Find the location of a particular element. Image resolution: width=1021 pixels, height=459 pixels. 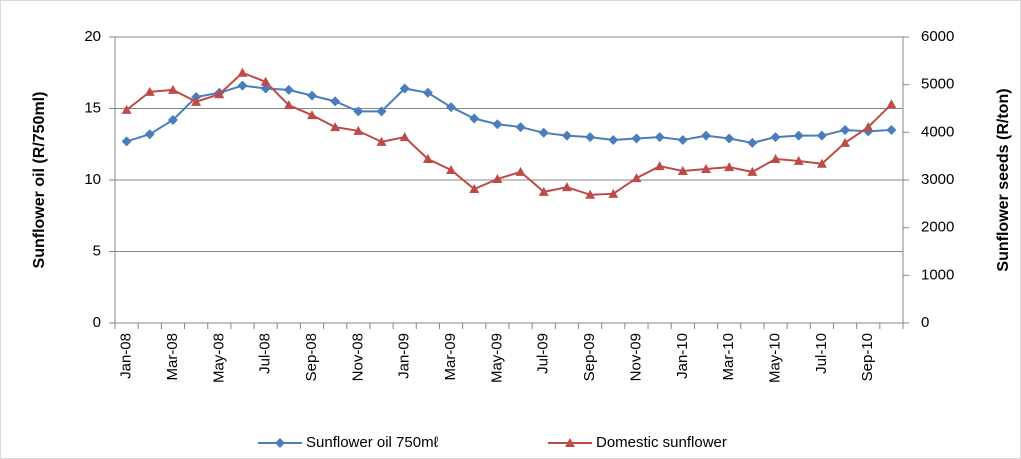

x-tick-label: May-08 is located at coordinates (218, 358).